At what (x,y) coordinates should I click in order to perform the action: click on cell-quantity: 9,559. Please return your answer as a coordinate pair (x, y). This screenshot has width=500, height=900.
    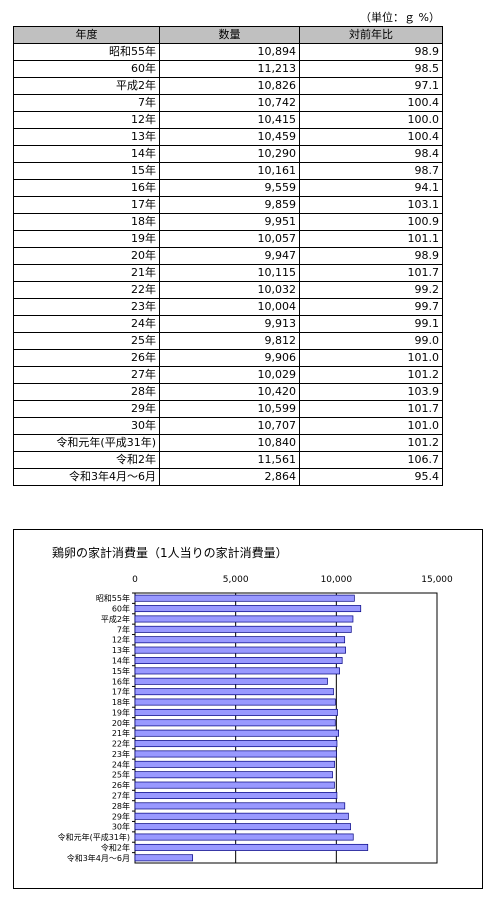
    Looking at the image, I should click on (229, 188).